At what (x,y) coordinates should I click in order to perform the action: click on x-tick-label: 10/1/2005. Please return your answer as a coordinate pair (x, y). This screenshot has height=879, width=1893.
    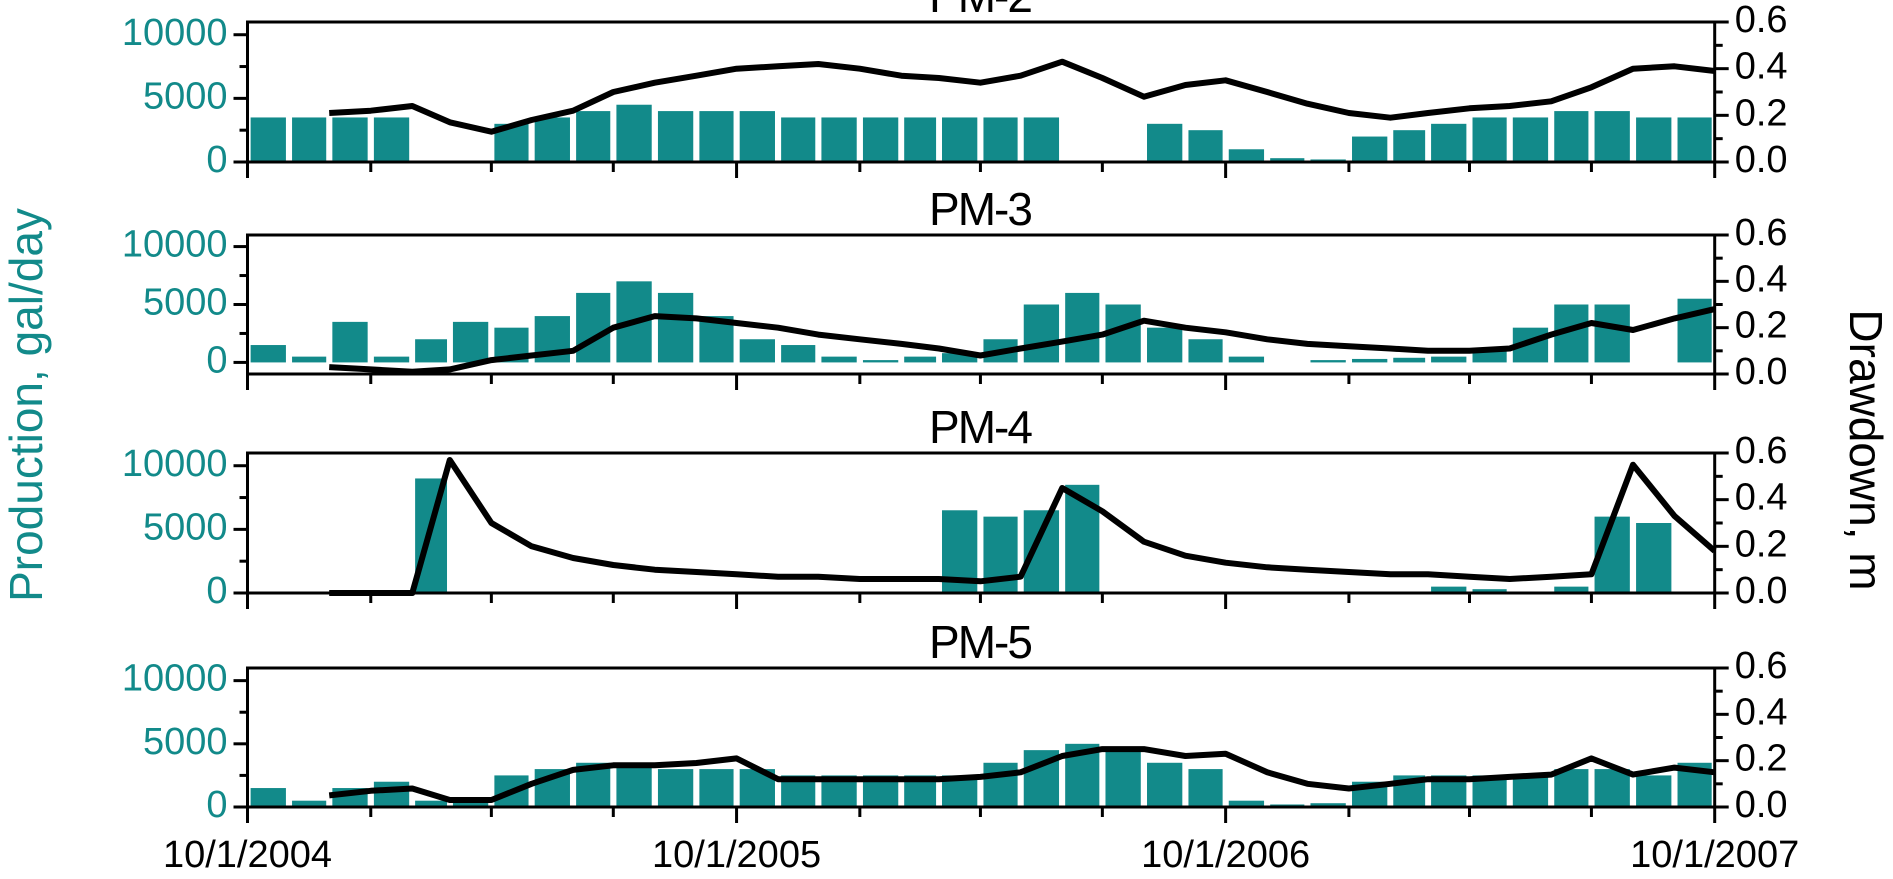
    Looking at the image, I should click on (736, 855).